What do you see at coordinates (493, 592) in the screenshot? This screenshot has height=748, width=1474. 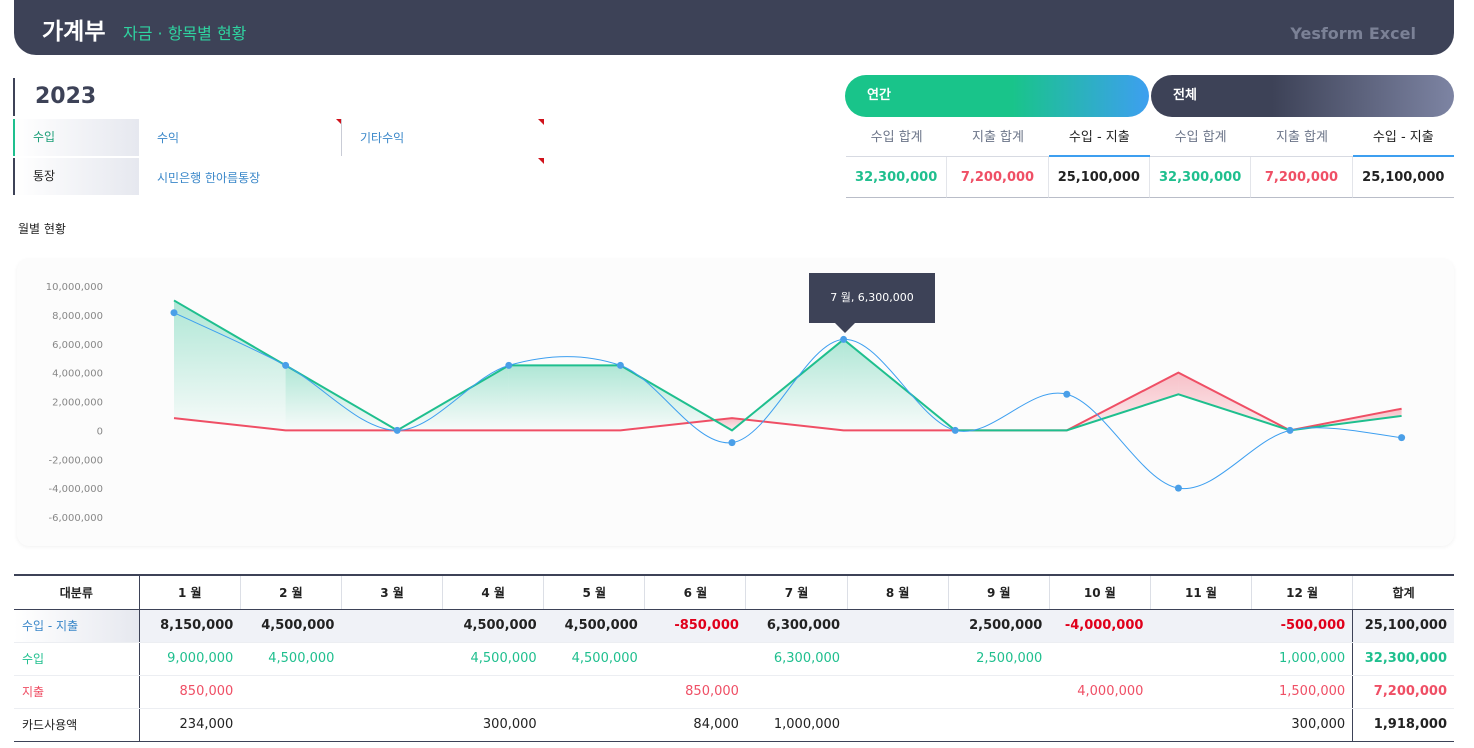 I see `column-header-month: 4 월` at bounding box center [493, 592].